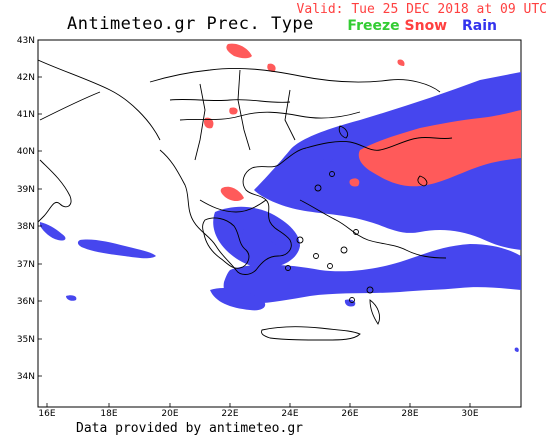 Image resolution: width=557 pixels, height=446 pixels. I want to click on lon-label-22e: 22E, so click(229, 414).